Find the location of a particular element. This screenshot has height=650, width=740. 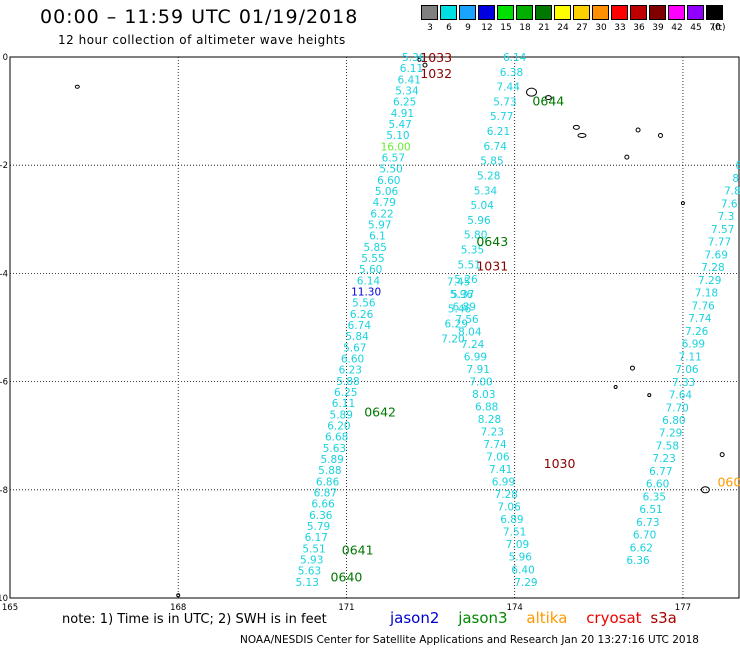

wave-height-label: 6.23 is located at coordinates (350, 371).